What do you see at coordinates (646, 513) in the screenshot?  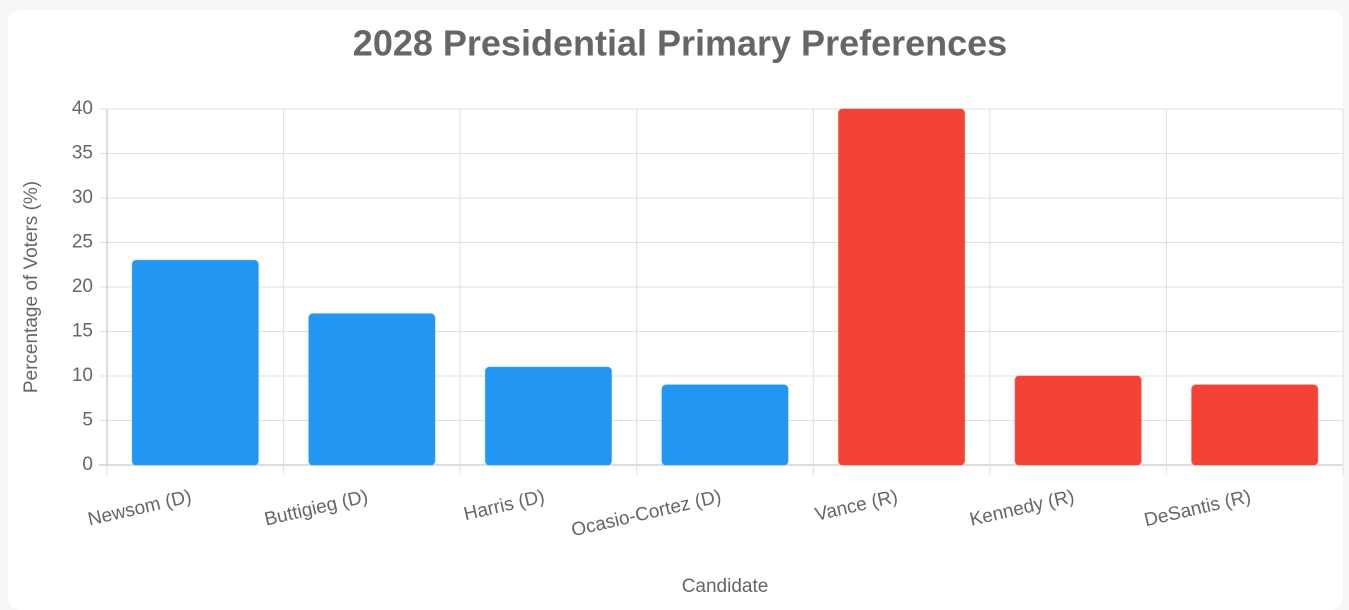 I see `x-tick-label: Ocasio-Cortez (D)` at bounding box center [646, 513].